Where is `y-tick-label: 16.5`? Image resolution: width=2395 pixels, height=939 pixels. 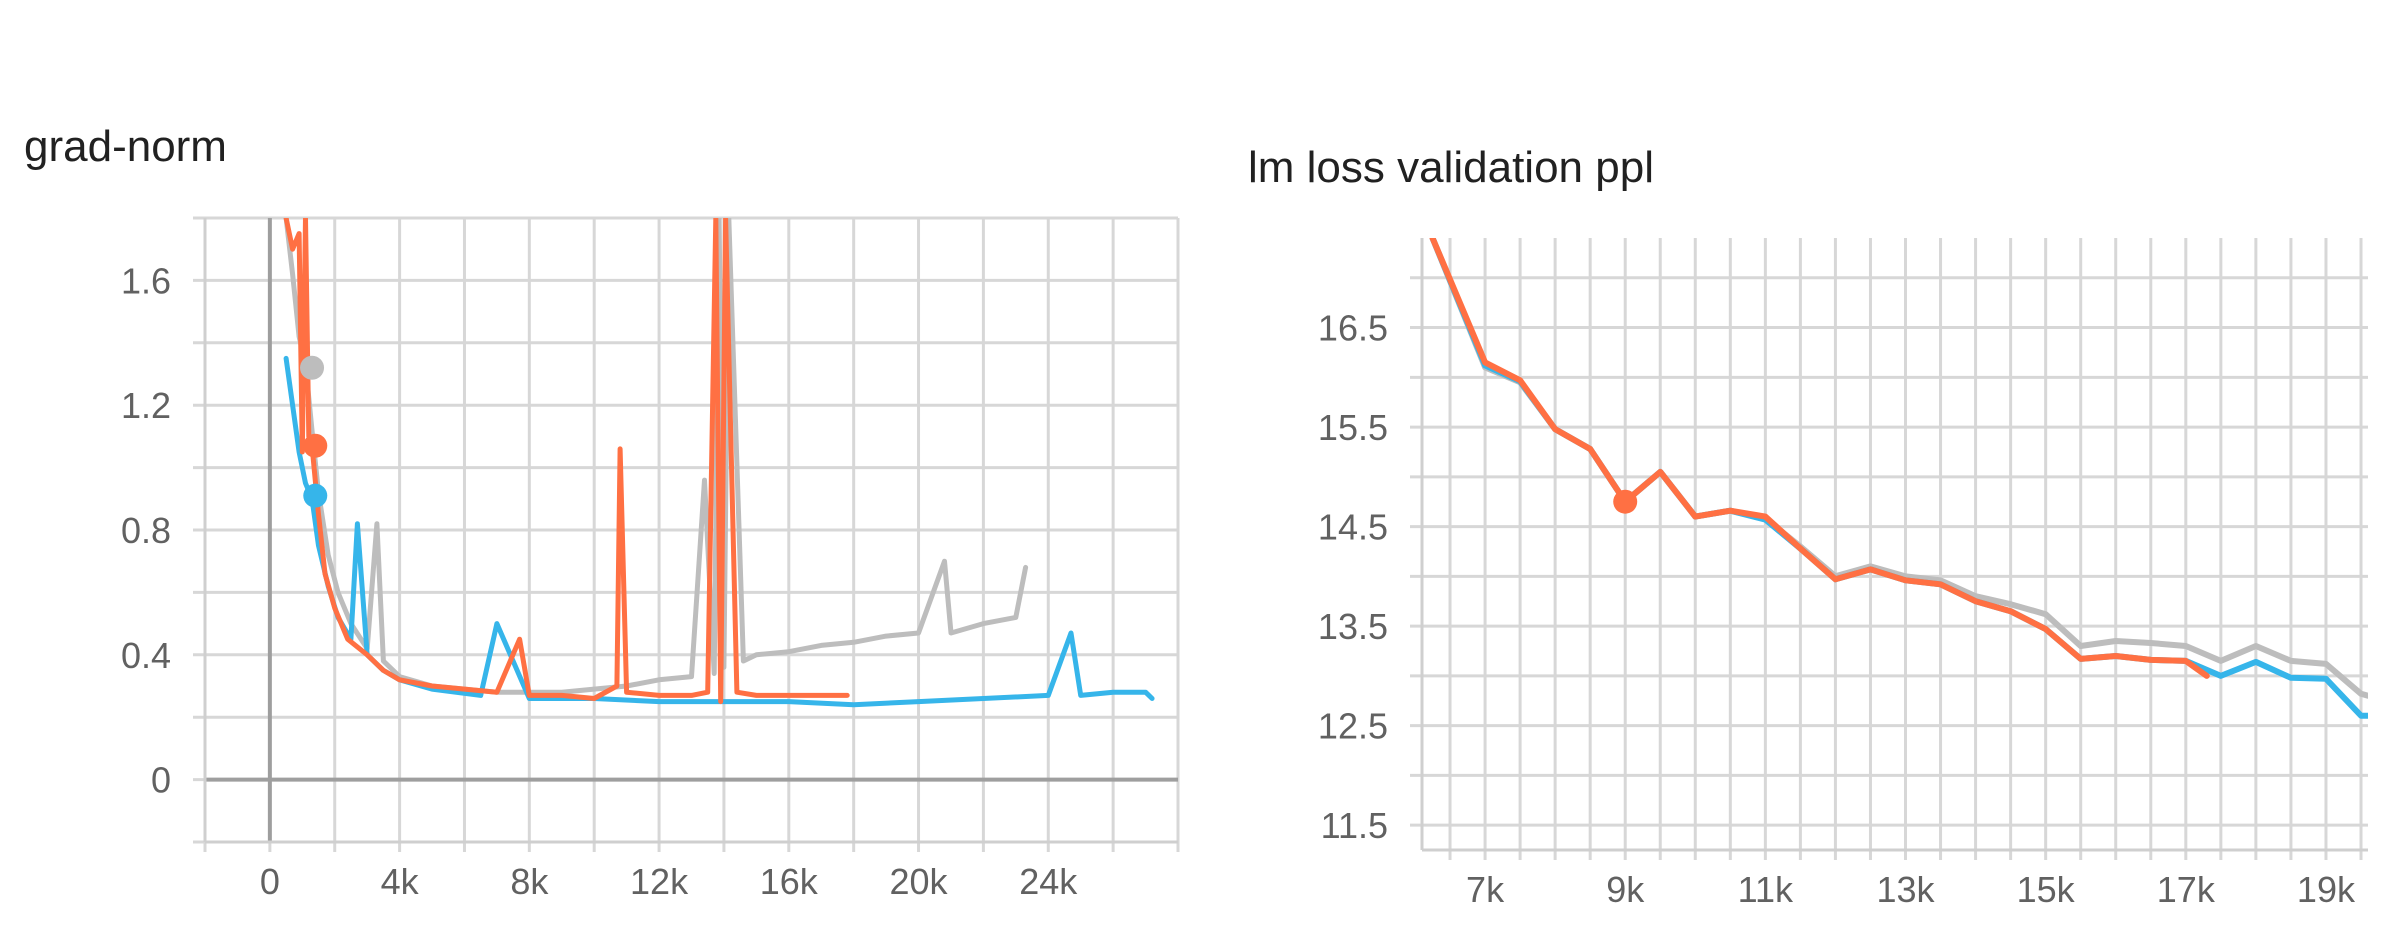
y-tick-label: 16.5 is located at coordinates (1353, 328).